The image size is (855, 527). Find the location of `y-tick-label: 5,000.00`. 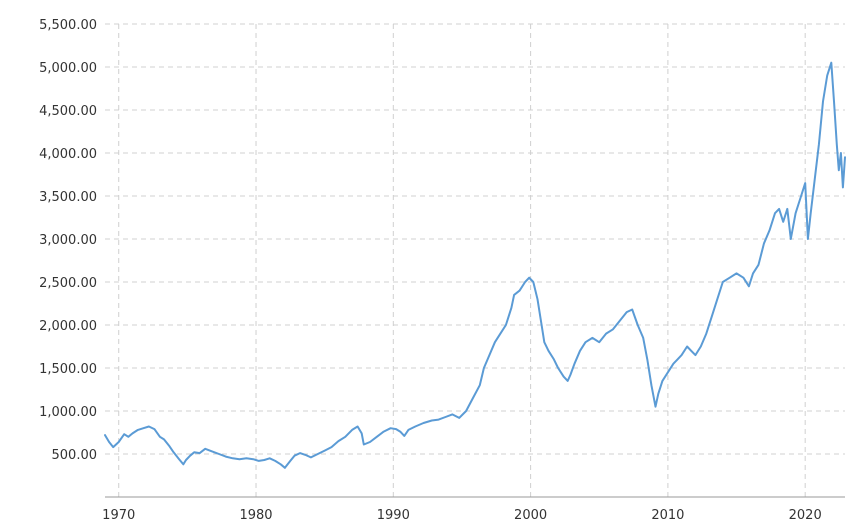

y-tick-label: 5,000.00 is located at coordinates (68, 68).